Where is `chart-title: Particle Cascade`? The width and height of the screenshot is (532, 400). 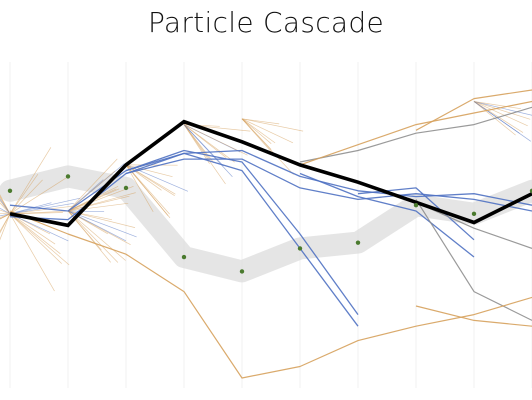
chart-title: Particle Cascade is located at coordinates (265, 22).